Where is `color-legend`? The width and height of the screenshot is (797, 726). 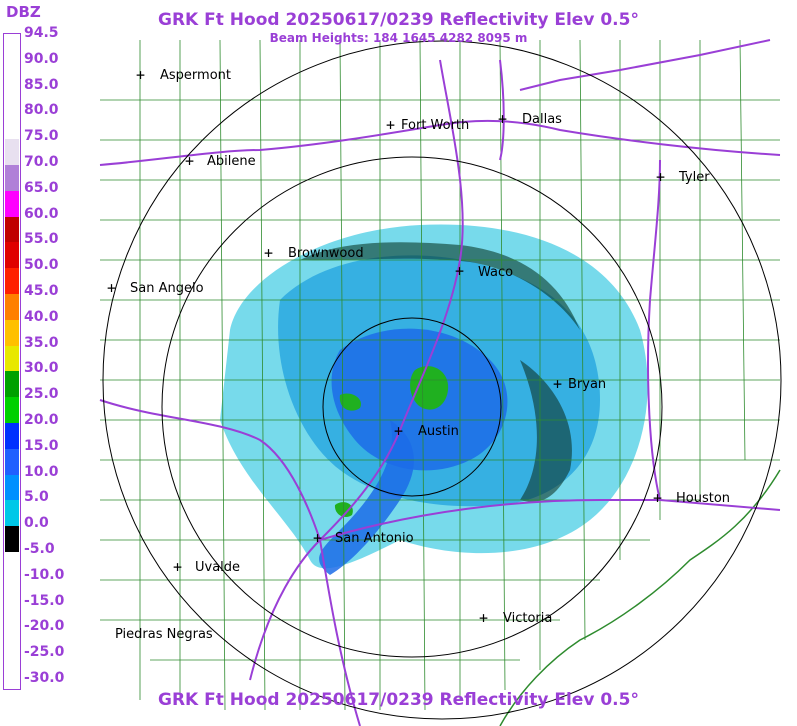
color-legend is located at coordinates (12, 361).